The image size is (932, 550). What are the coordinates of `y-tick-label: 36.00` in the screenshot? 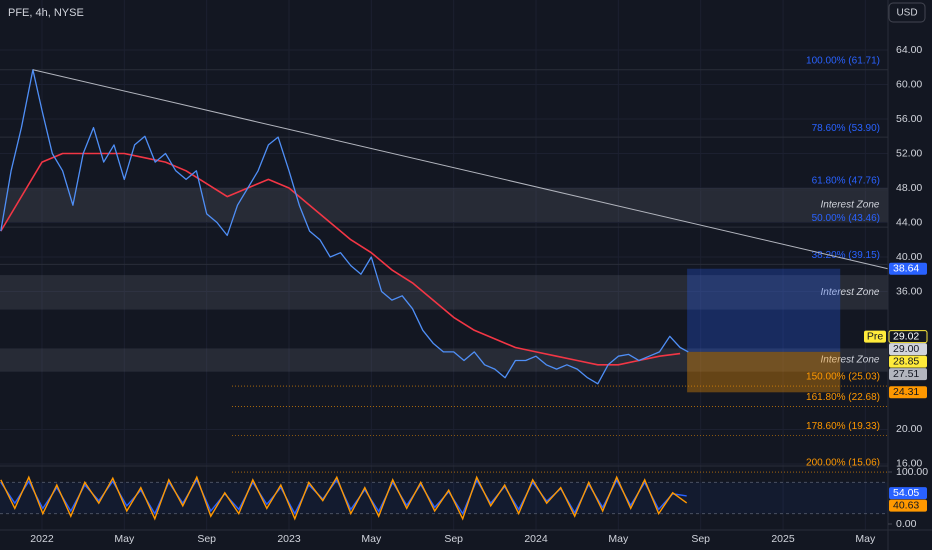 It's located at (909, 291).